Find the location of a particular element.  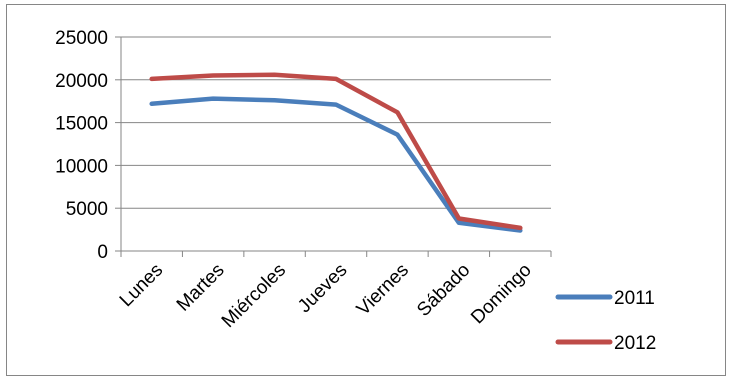

x-tick-label: Viernes is located at coordinates (383, 290).